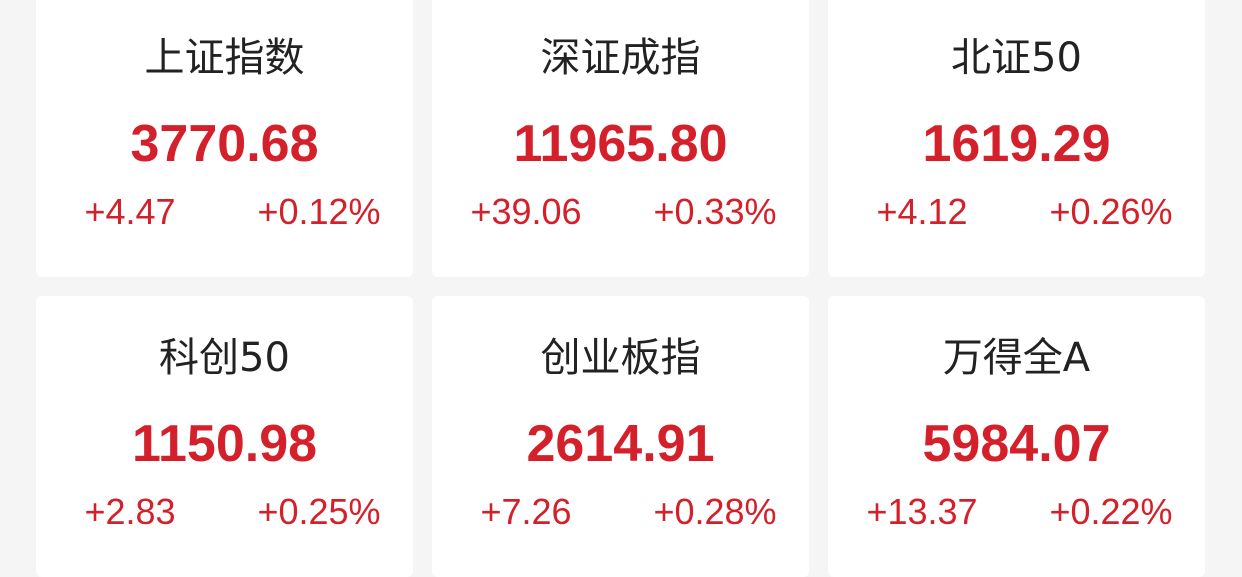  I want to click on index-value: 5984.07, so click(1016, 444).